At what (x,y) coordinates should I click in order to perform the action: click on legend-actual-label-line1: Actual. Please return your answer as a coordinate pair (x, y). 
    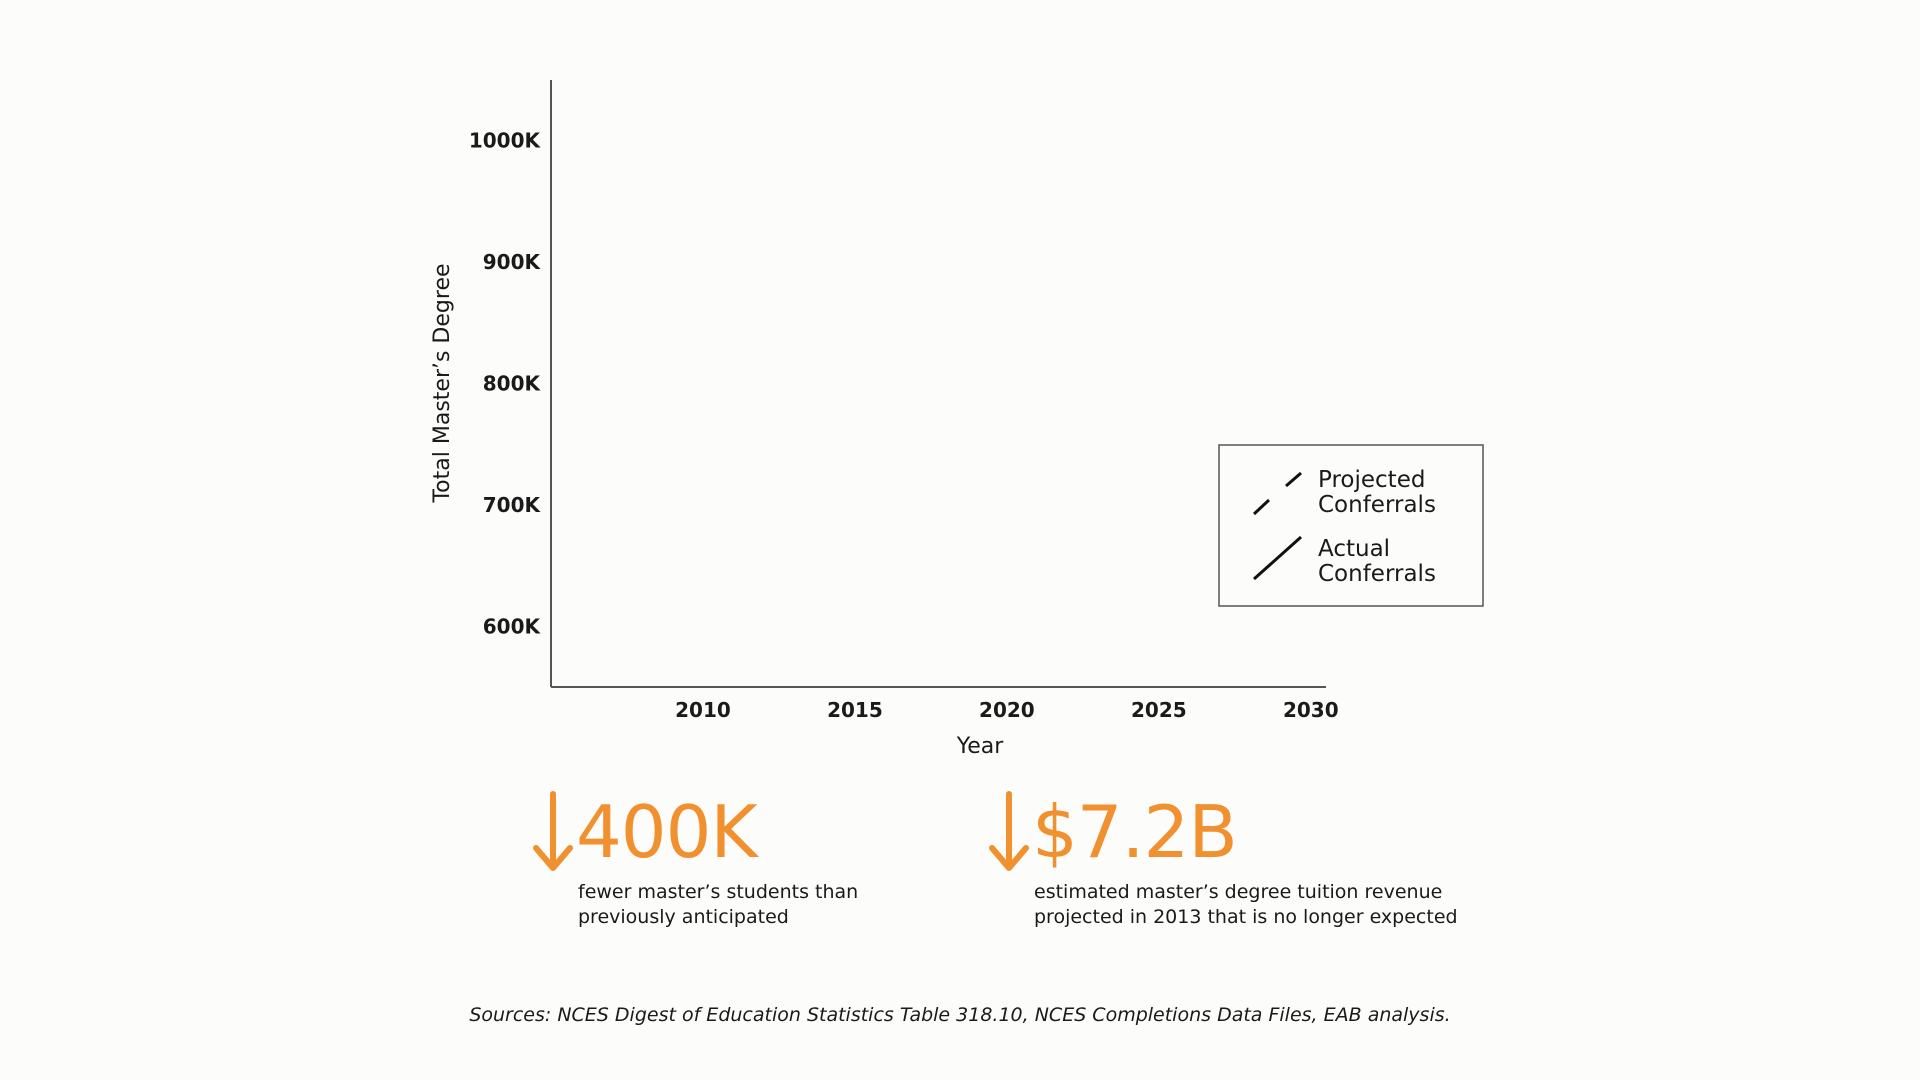
    Looking at the image, I should click on (1354, 549).